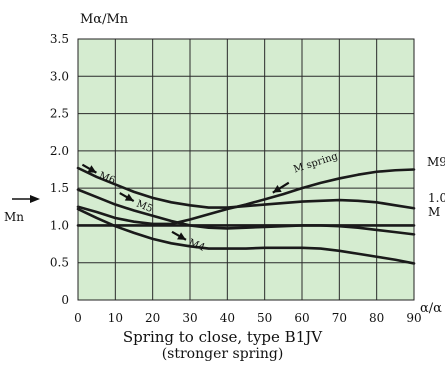 The image size is (445, 379). What do you see at coordinates (434, 212) in the screenshot?
I see `right-label-mn: M` at bounding box center [434, 212].